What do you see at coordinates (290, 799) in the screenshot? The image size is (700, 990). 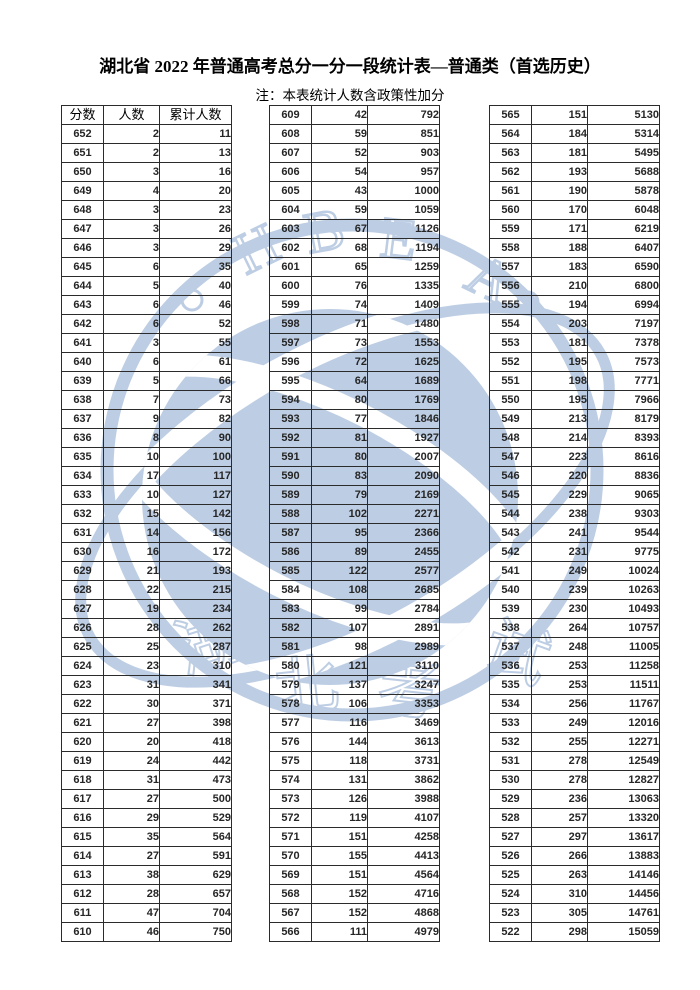 I see `score-cell: 573` at bounding box center [290, 799].